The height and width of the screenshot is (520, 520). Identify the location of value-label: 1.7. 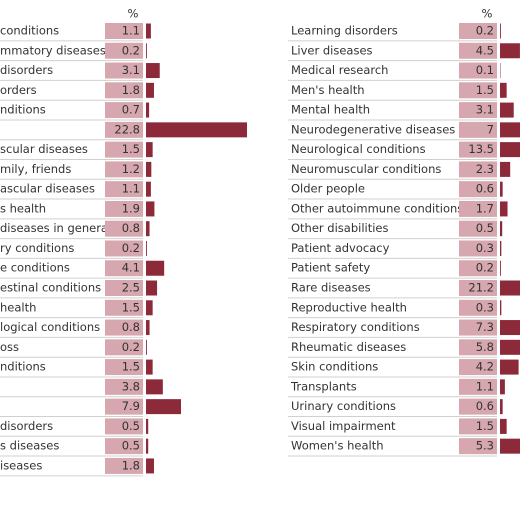
(485, 208).